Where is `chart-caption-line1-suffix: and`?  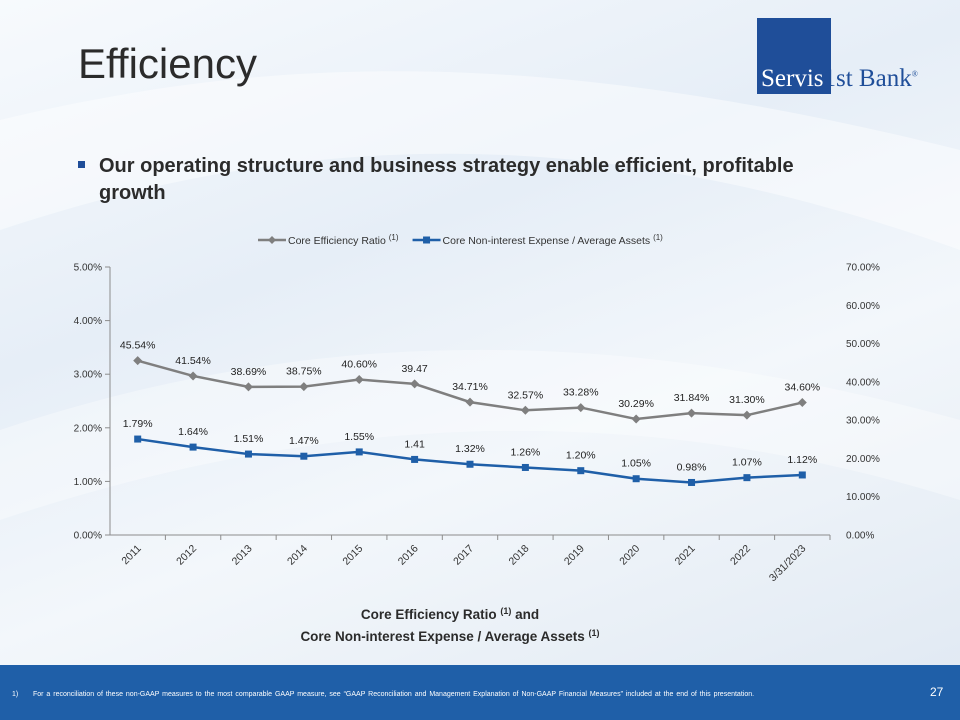
chart-caption-line1-suffix: and is located at coordinates (525, 614).